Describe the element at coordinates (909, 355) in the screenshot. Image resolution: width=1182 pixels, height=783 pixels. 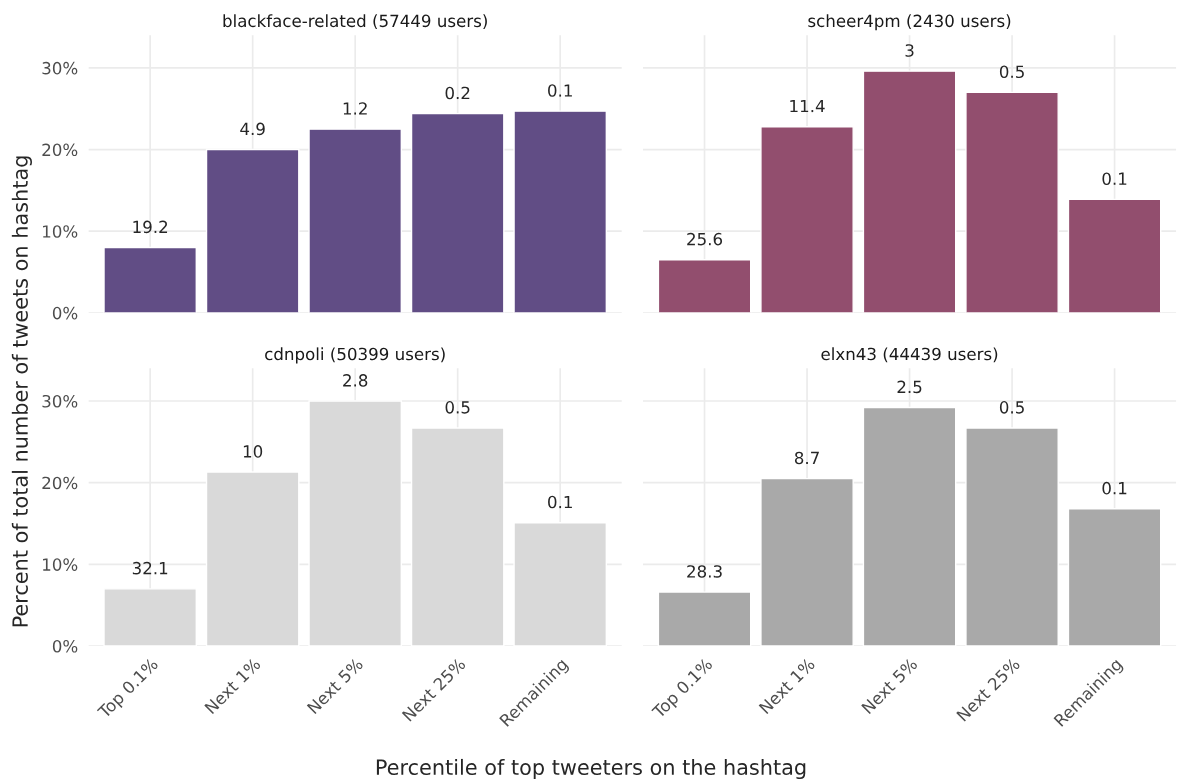
I see `chart-title: elxn43 (44439 users)` at that location.